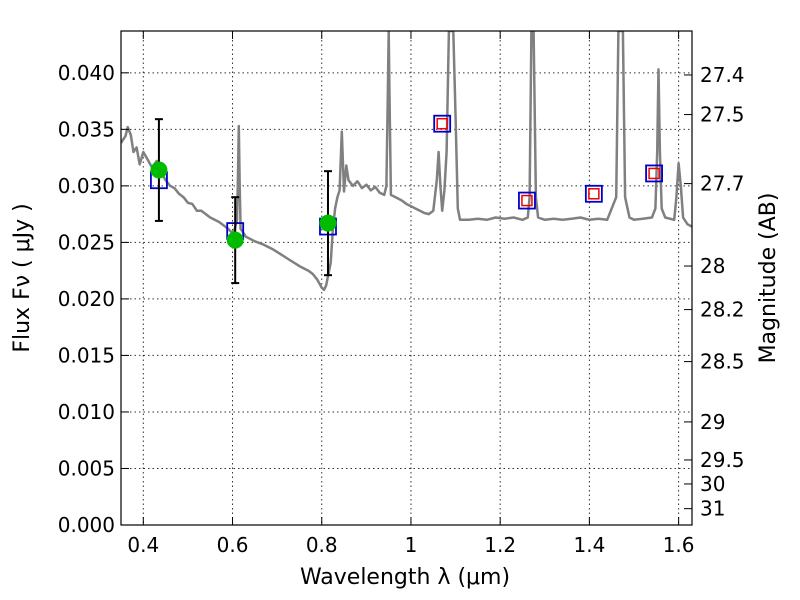  Describe the element at coordinates (768, 278) in the screenshot. I see `magnitude-axis-label: Magnitude (AB)` at that location.